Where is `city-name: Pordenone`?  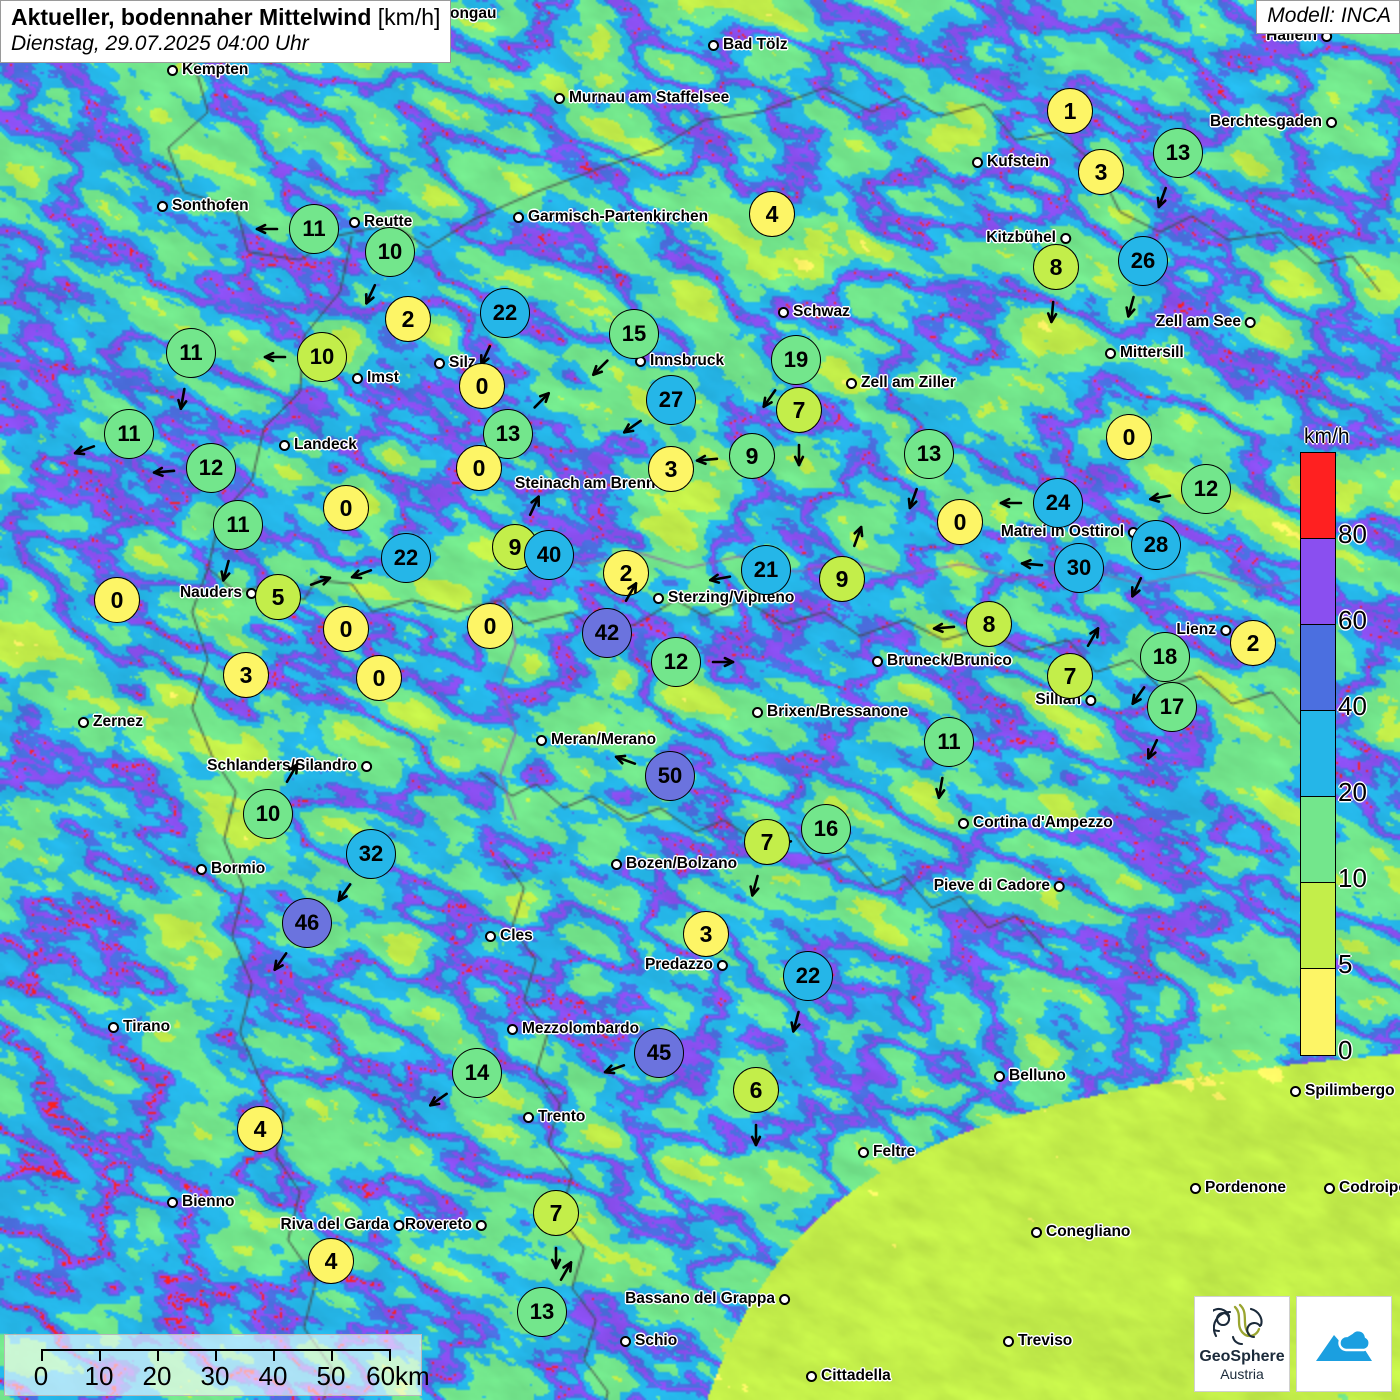 city-name: Pordenone is located at coordinates (1245, 1187).